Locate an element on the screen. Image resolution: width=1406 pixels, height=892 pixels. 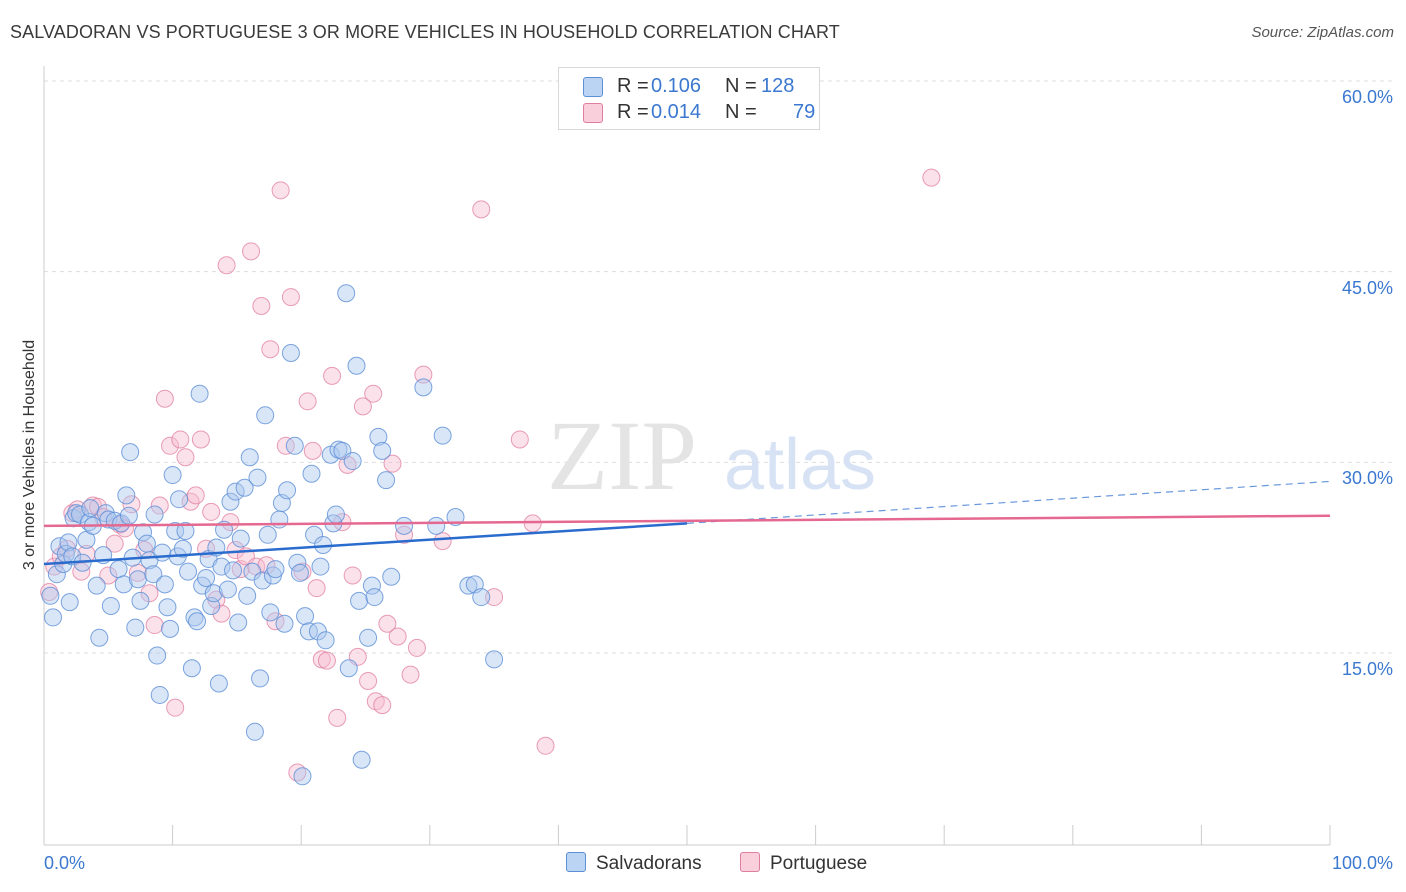
legend-n-value: 79 is located at coordinates (804, 112).